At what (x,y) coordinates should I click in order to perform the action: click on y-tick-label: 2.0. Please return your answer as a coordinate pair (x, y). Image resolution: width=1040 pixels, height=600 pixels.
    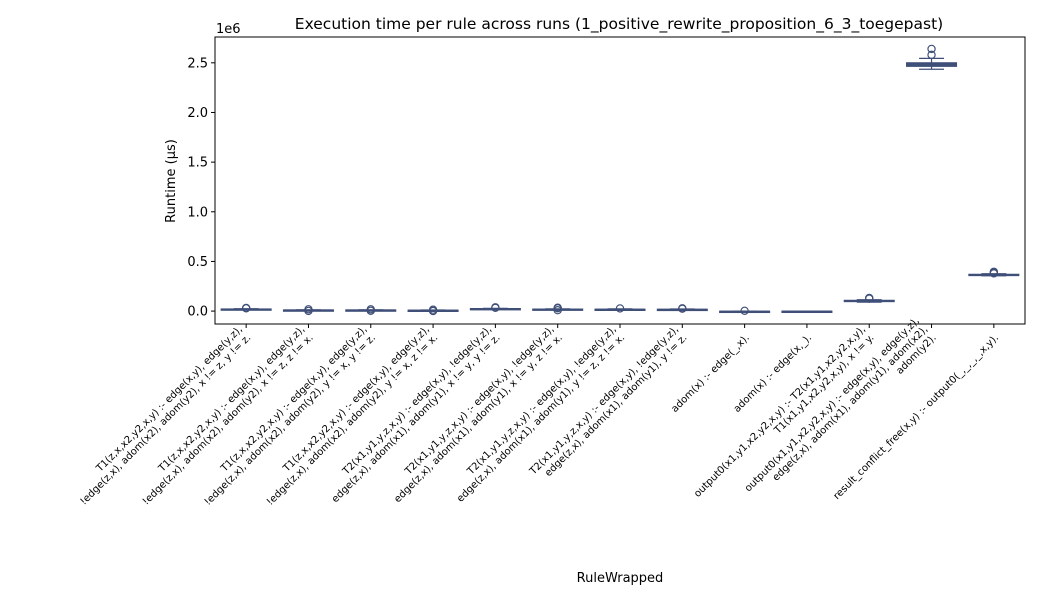
    Looking at the image, I should click on (197, 113).